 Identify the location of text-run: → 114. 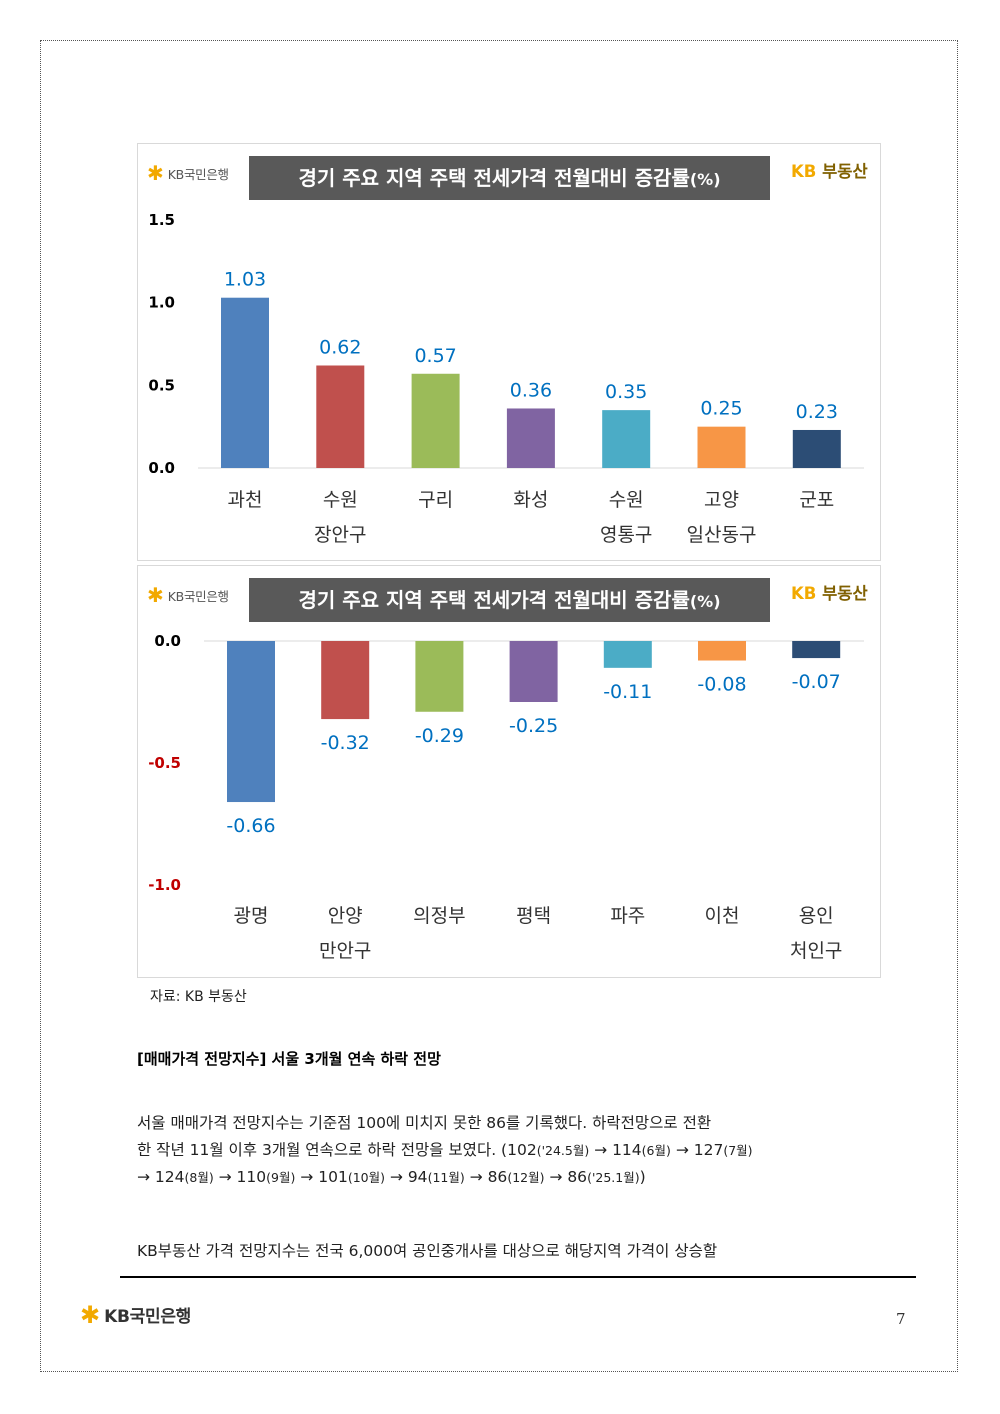
(615, 1150).